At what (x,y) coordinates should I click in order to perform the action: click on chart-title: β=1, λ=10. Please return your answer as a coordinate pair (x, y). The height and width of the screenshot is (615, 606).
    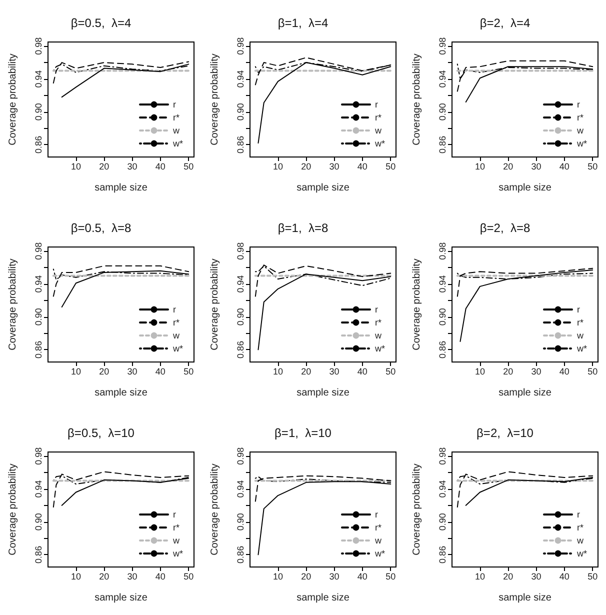
    Looking at the image, I should click on (303, 433).